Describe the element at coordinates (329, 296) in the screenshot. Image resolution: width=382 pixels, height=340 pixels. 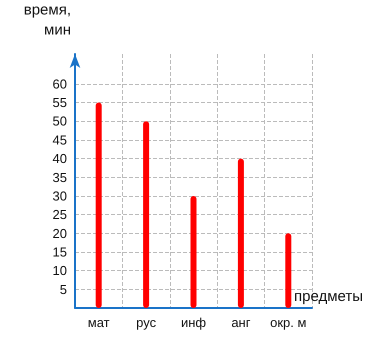
I see `x-axis-title: предметы` at that location.